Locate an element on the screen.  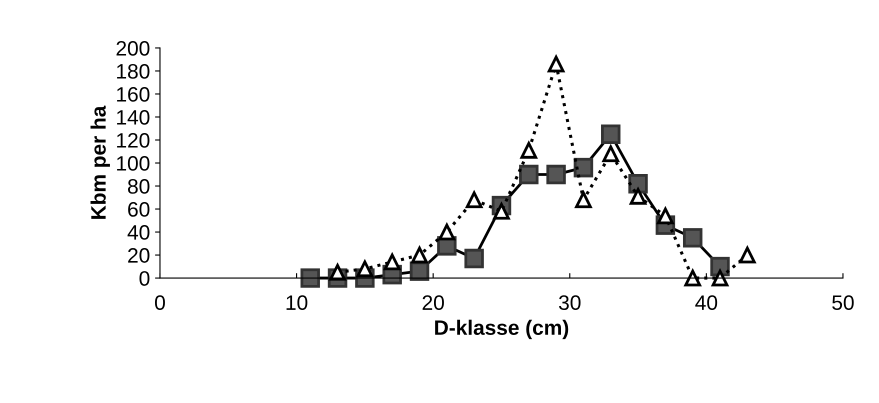
y-tick-label: 160 is located at coordinates (133, 94).